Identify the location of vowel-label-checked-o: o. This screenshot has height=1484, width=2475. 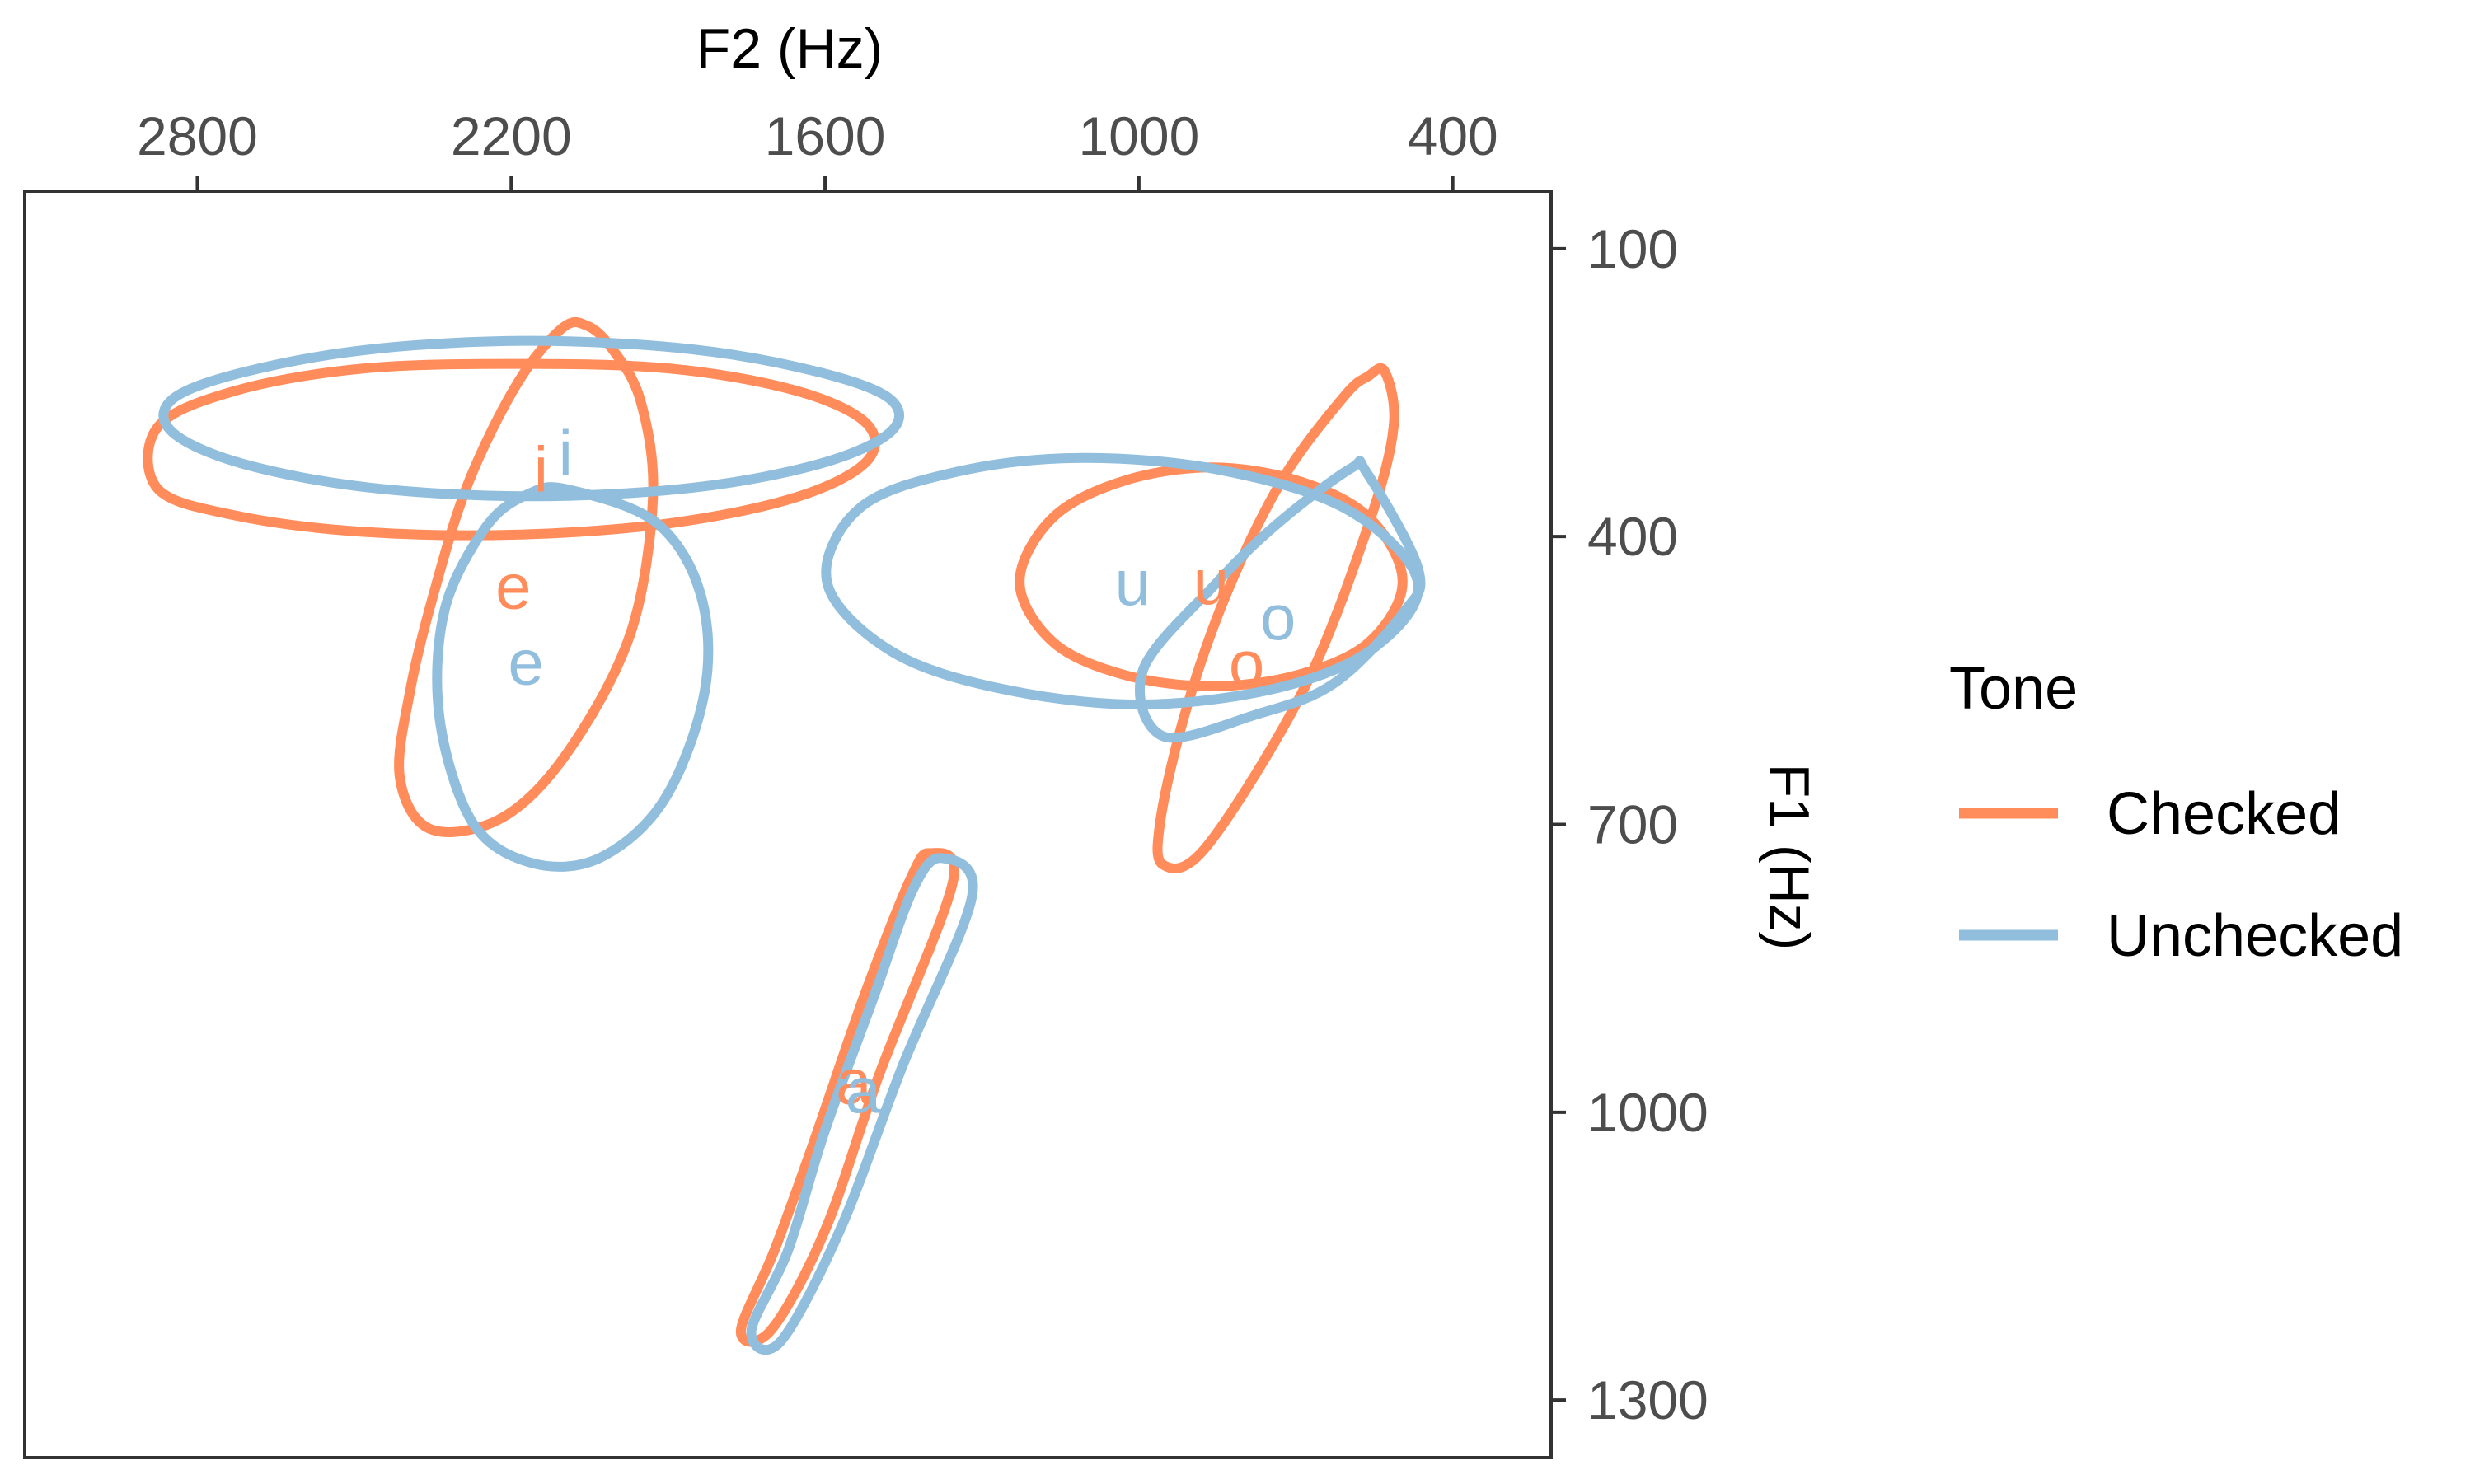
(1246, 664).